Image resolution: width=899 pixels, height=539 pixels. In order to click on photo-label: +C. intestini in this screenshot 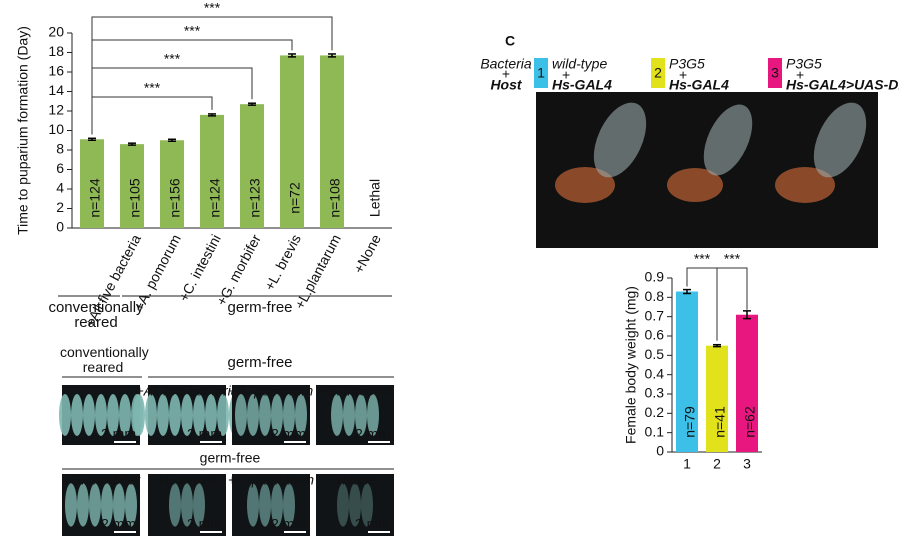, I will do `click(355, 391)`.